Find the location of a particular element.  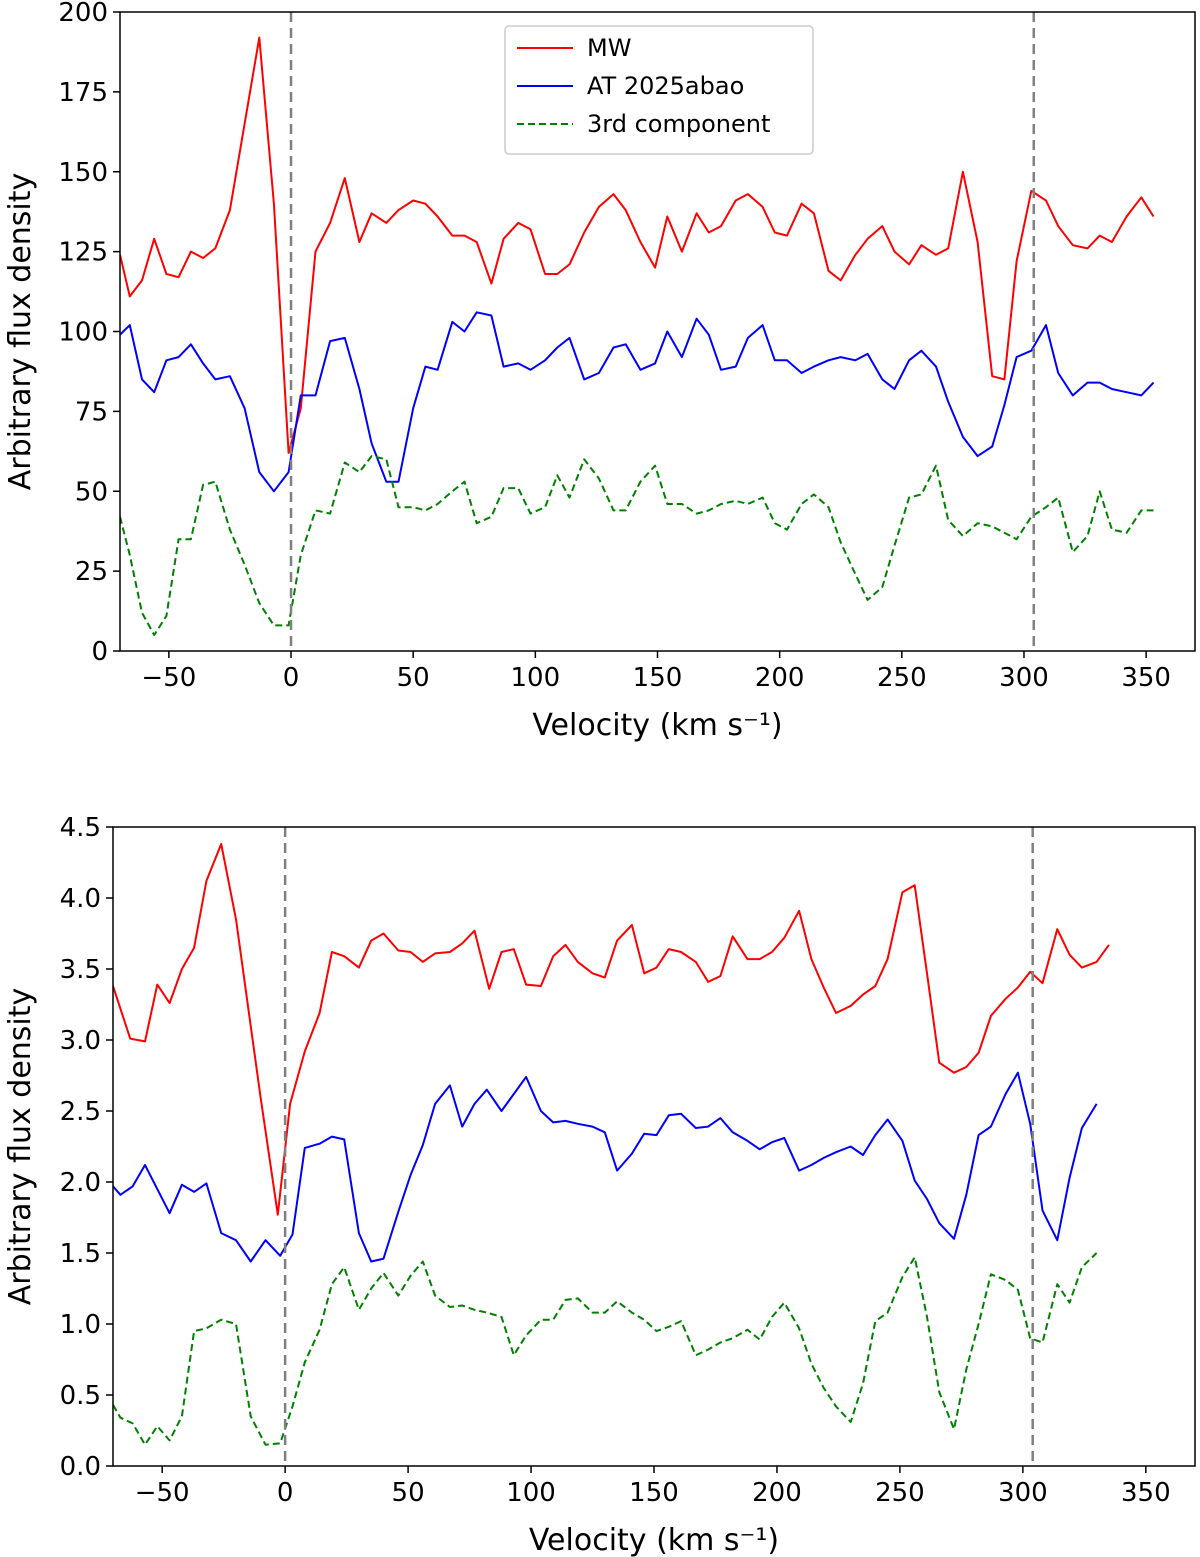

y-tick-label: 4.5 is located at coordinates (80, 828).